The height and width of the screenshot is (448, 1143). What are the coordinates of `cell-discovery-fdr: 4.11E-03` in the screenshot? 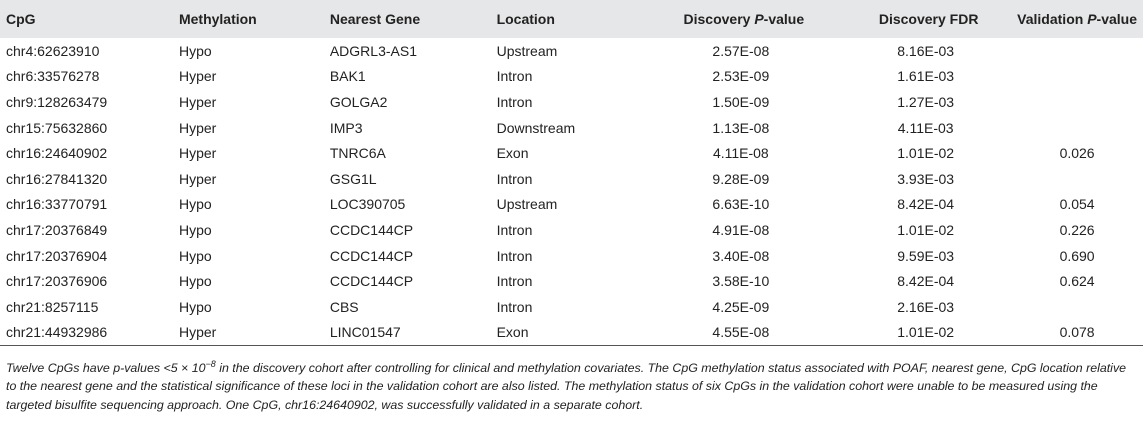 It's located at (925, 127).